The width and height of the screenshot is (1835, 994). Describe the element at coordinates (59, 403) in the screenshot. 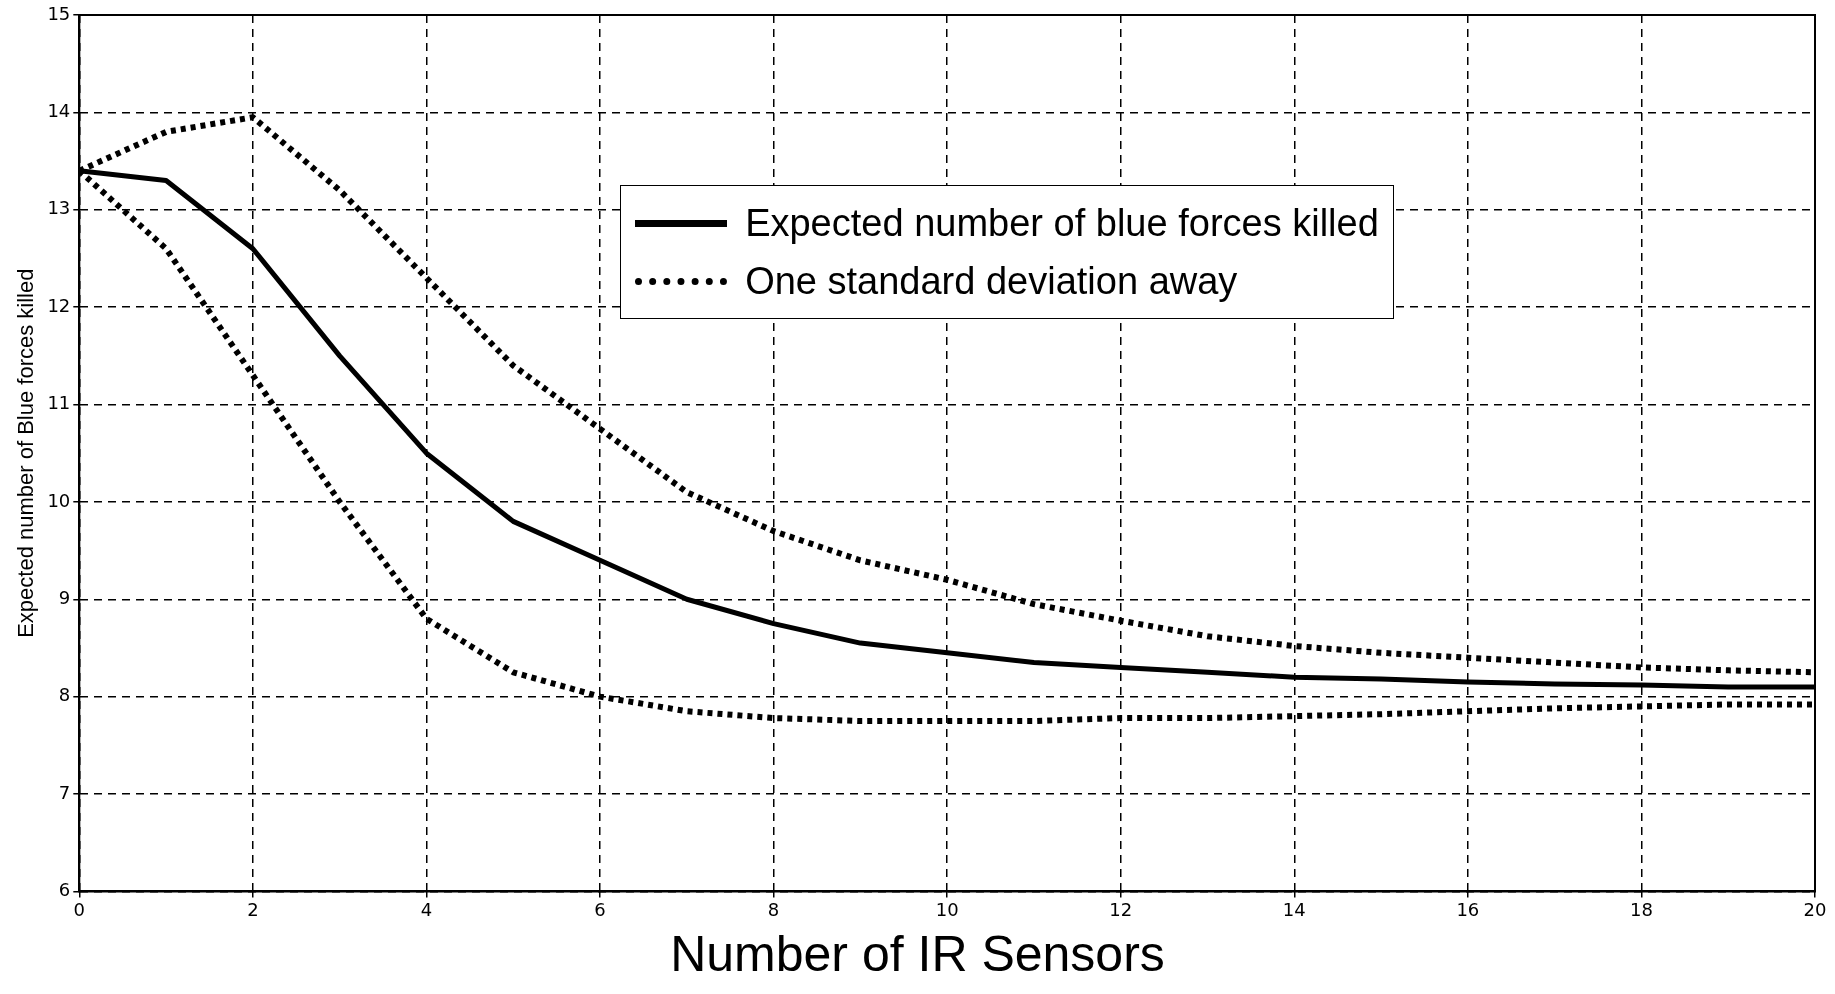

I see `y-tick-label: 11` at that location.